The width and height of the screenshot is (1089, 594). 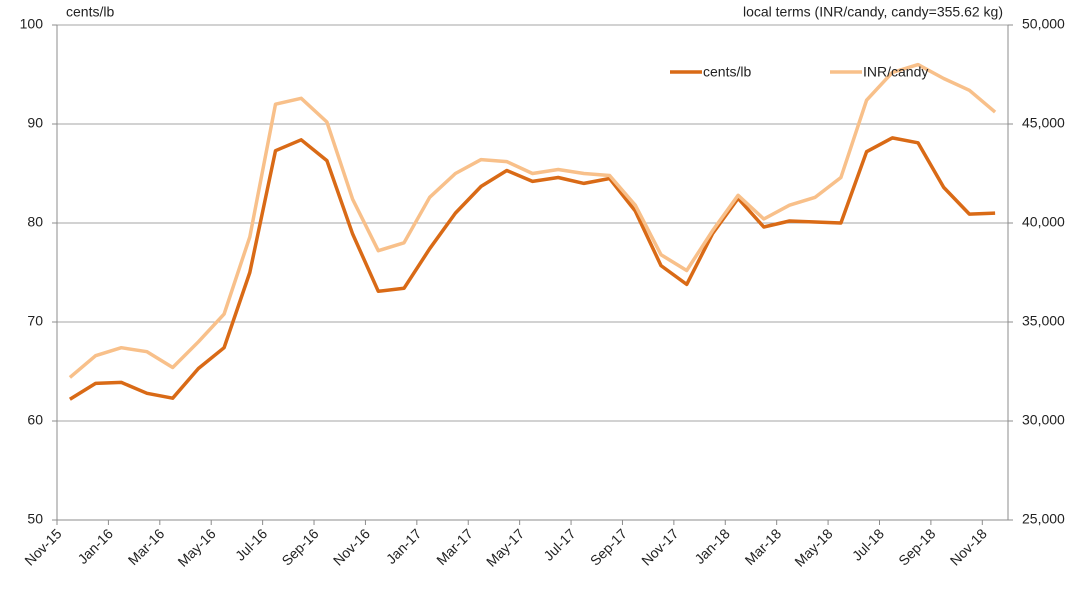 What do you see at coordinates (251, 544) in the screenshot?
I see `x-tick-label: Jul-16` at bounding box center [251, 544].